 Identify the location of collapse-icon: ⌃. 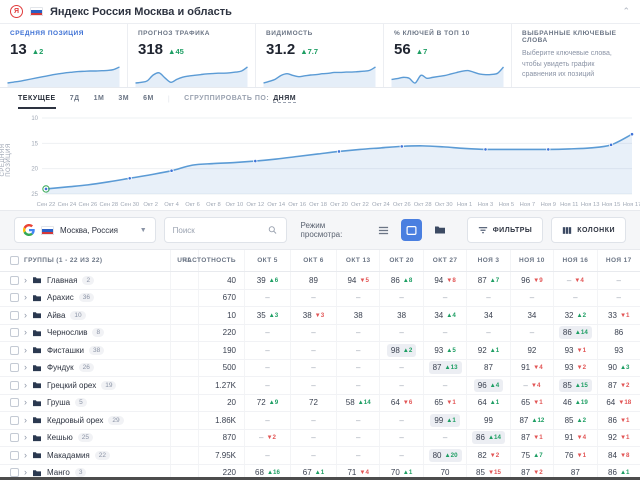
(626, 11).